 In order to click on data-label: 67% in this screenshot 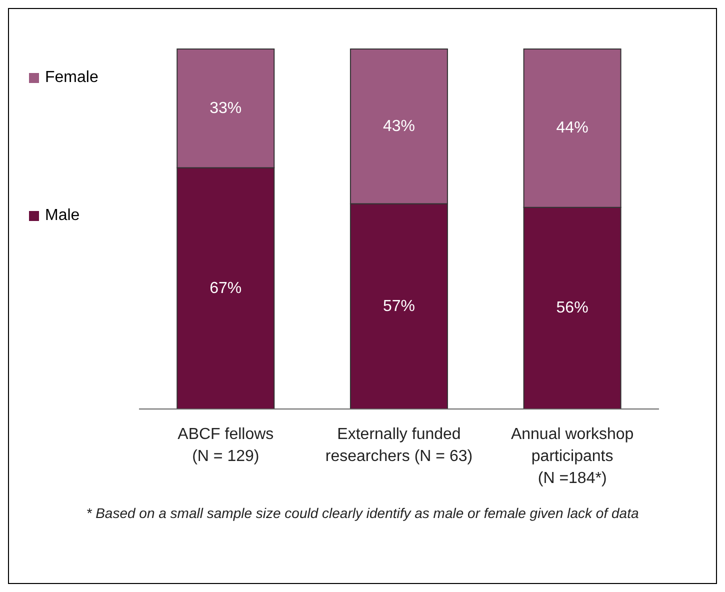, I will do `click(226, 288)`.